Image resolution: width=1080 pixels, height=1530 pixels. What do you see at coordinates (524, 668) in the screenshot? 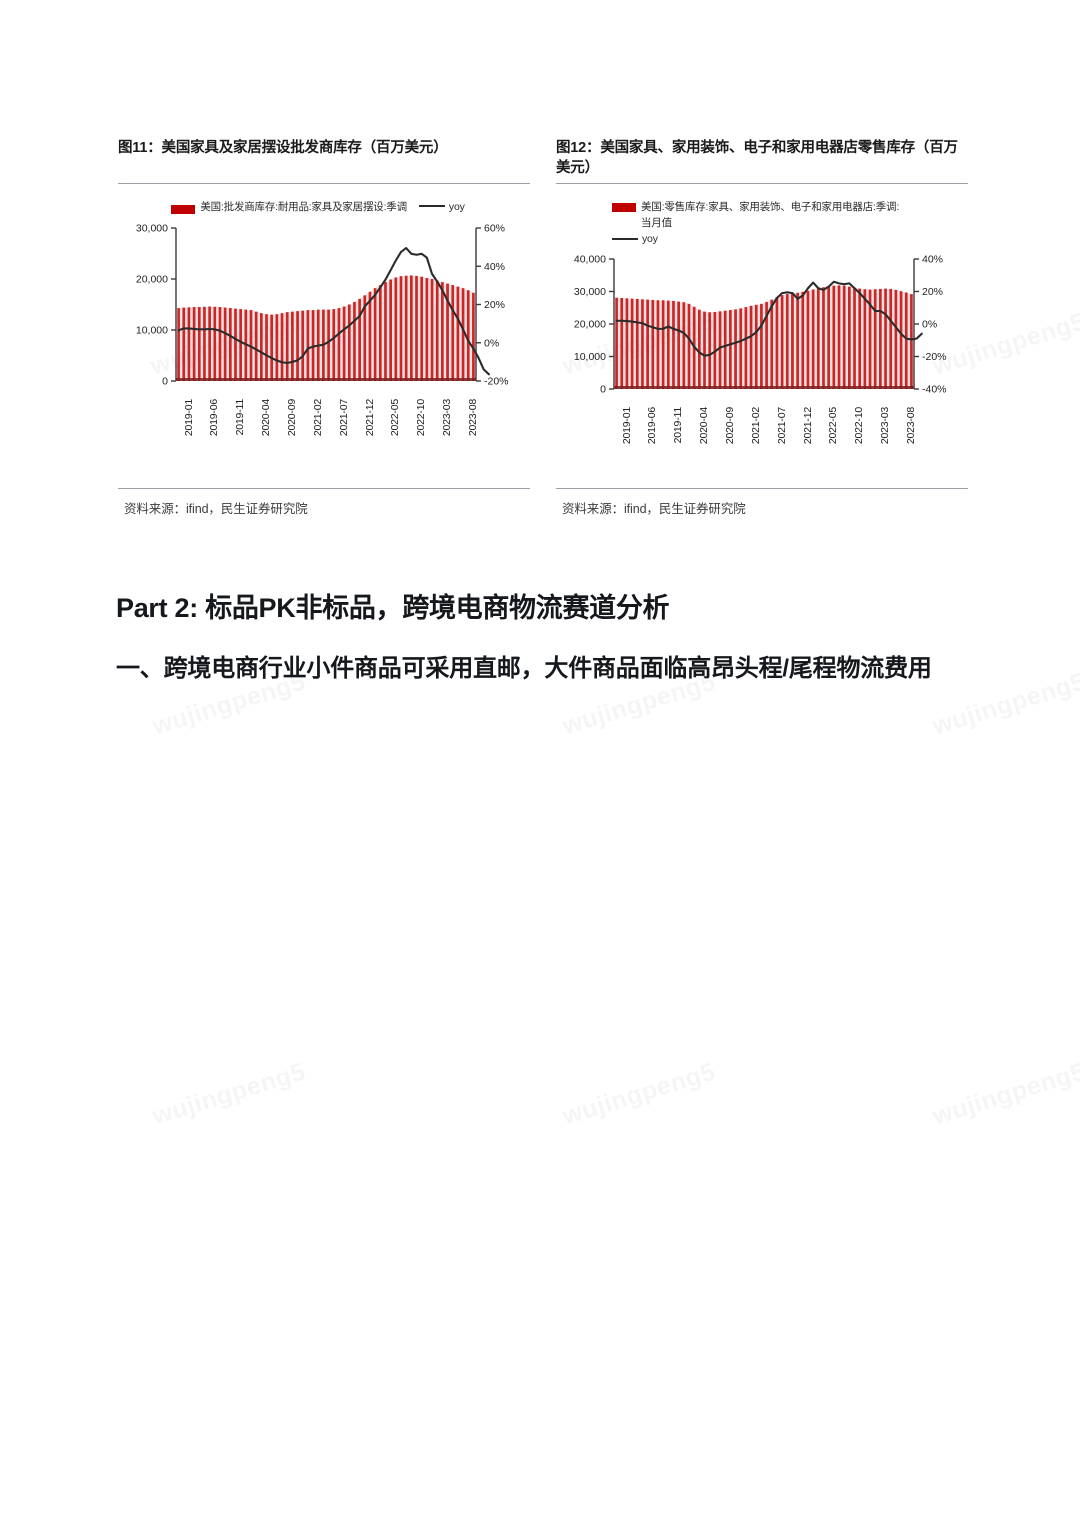
I see `section-subtitle: 一、跨境电商行业小件商品可采用直邮，大件商品面临高昂头程/尾程物流费用` at bounding box center [524, 668].